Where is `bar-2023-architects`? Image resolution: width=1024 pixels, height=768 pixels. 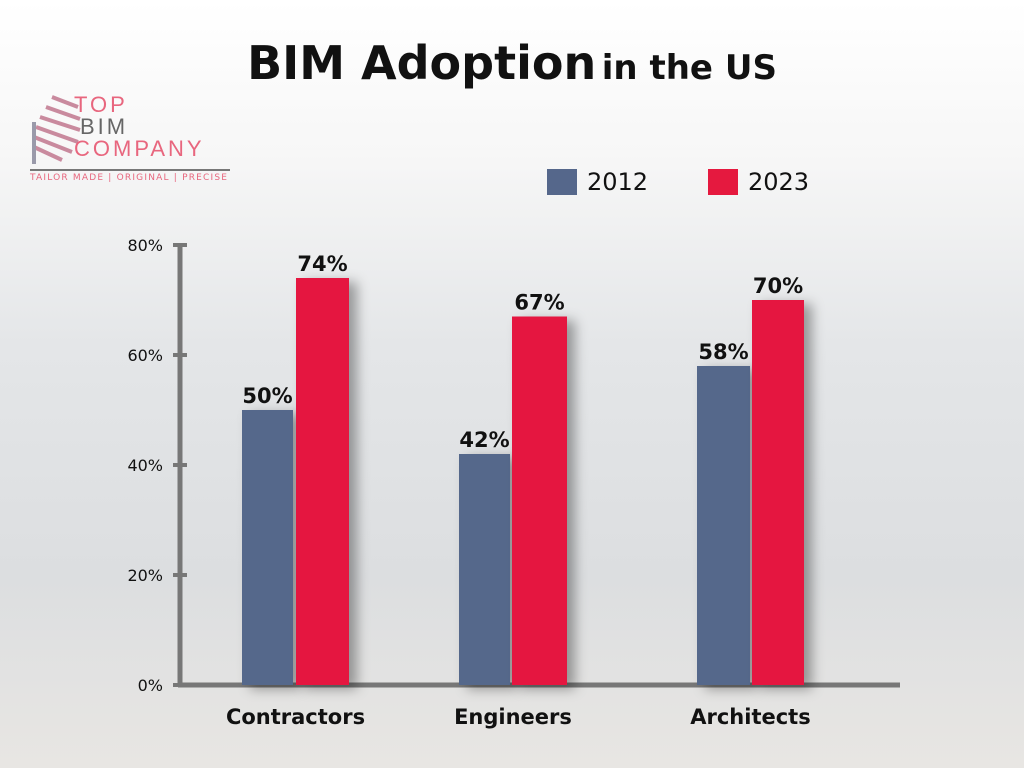
bar-2023-architects is located at coordinates (778, 492).